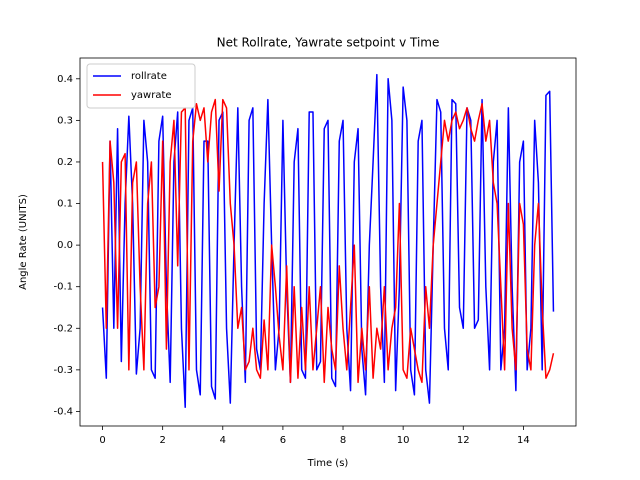 This screenshot has width=640, height=480. What do you see at coordinates (65, 245) in the screenshot?
I see `y-tick-label: 0.0` at bounding box center [65, 245].